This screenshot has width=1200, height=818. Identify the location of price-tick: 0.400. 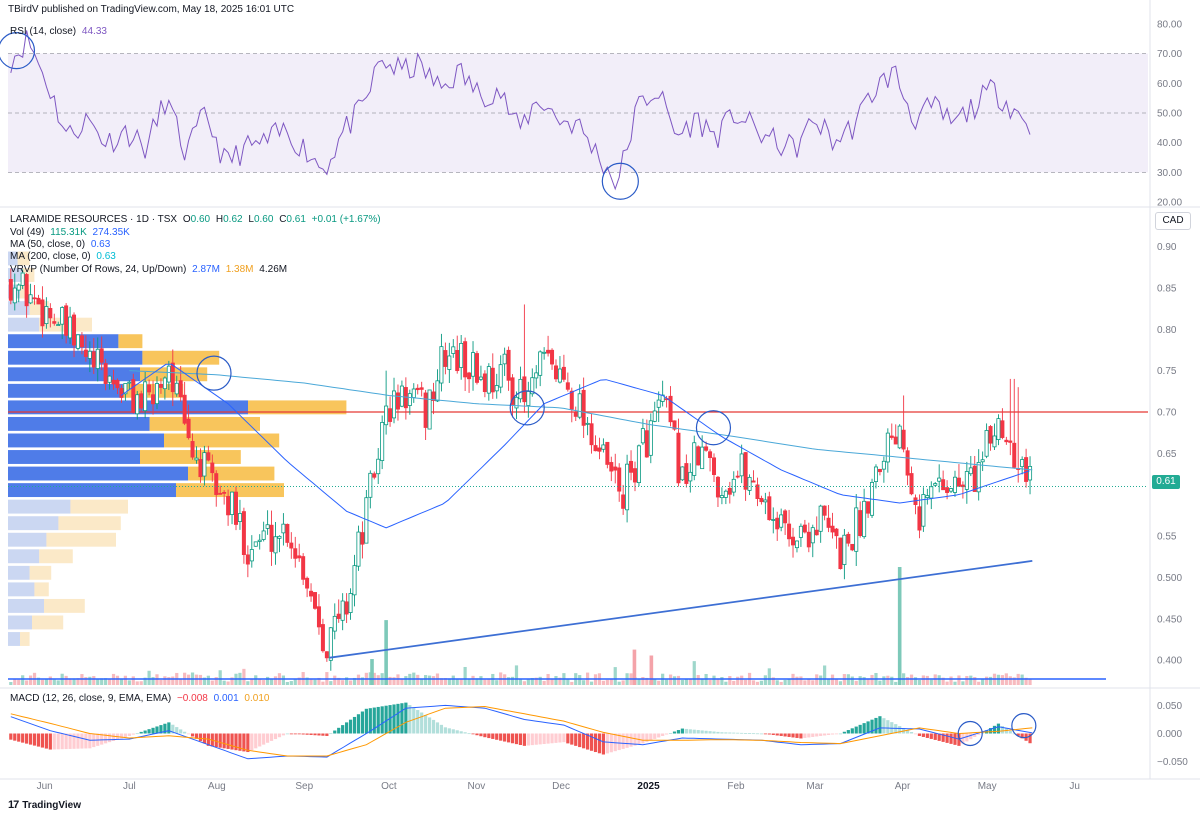
(1169, 661).